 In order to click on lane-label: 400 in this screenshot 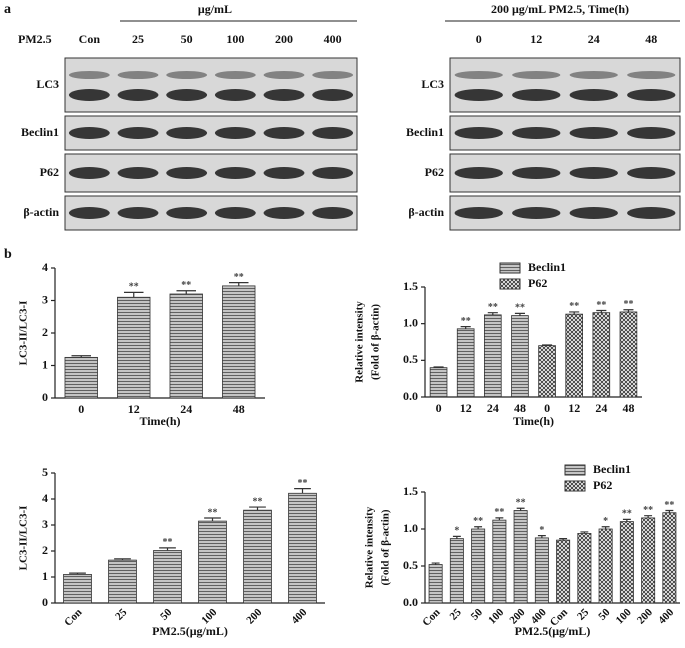, I will do `click(333, 39)`.